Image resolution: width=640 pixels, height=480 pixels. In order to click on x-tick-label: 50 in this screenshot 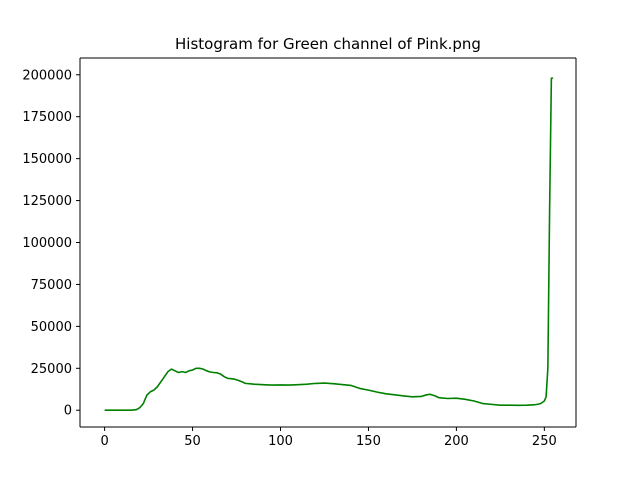, I will do `click(192, 441)`.